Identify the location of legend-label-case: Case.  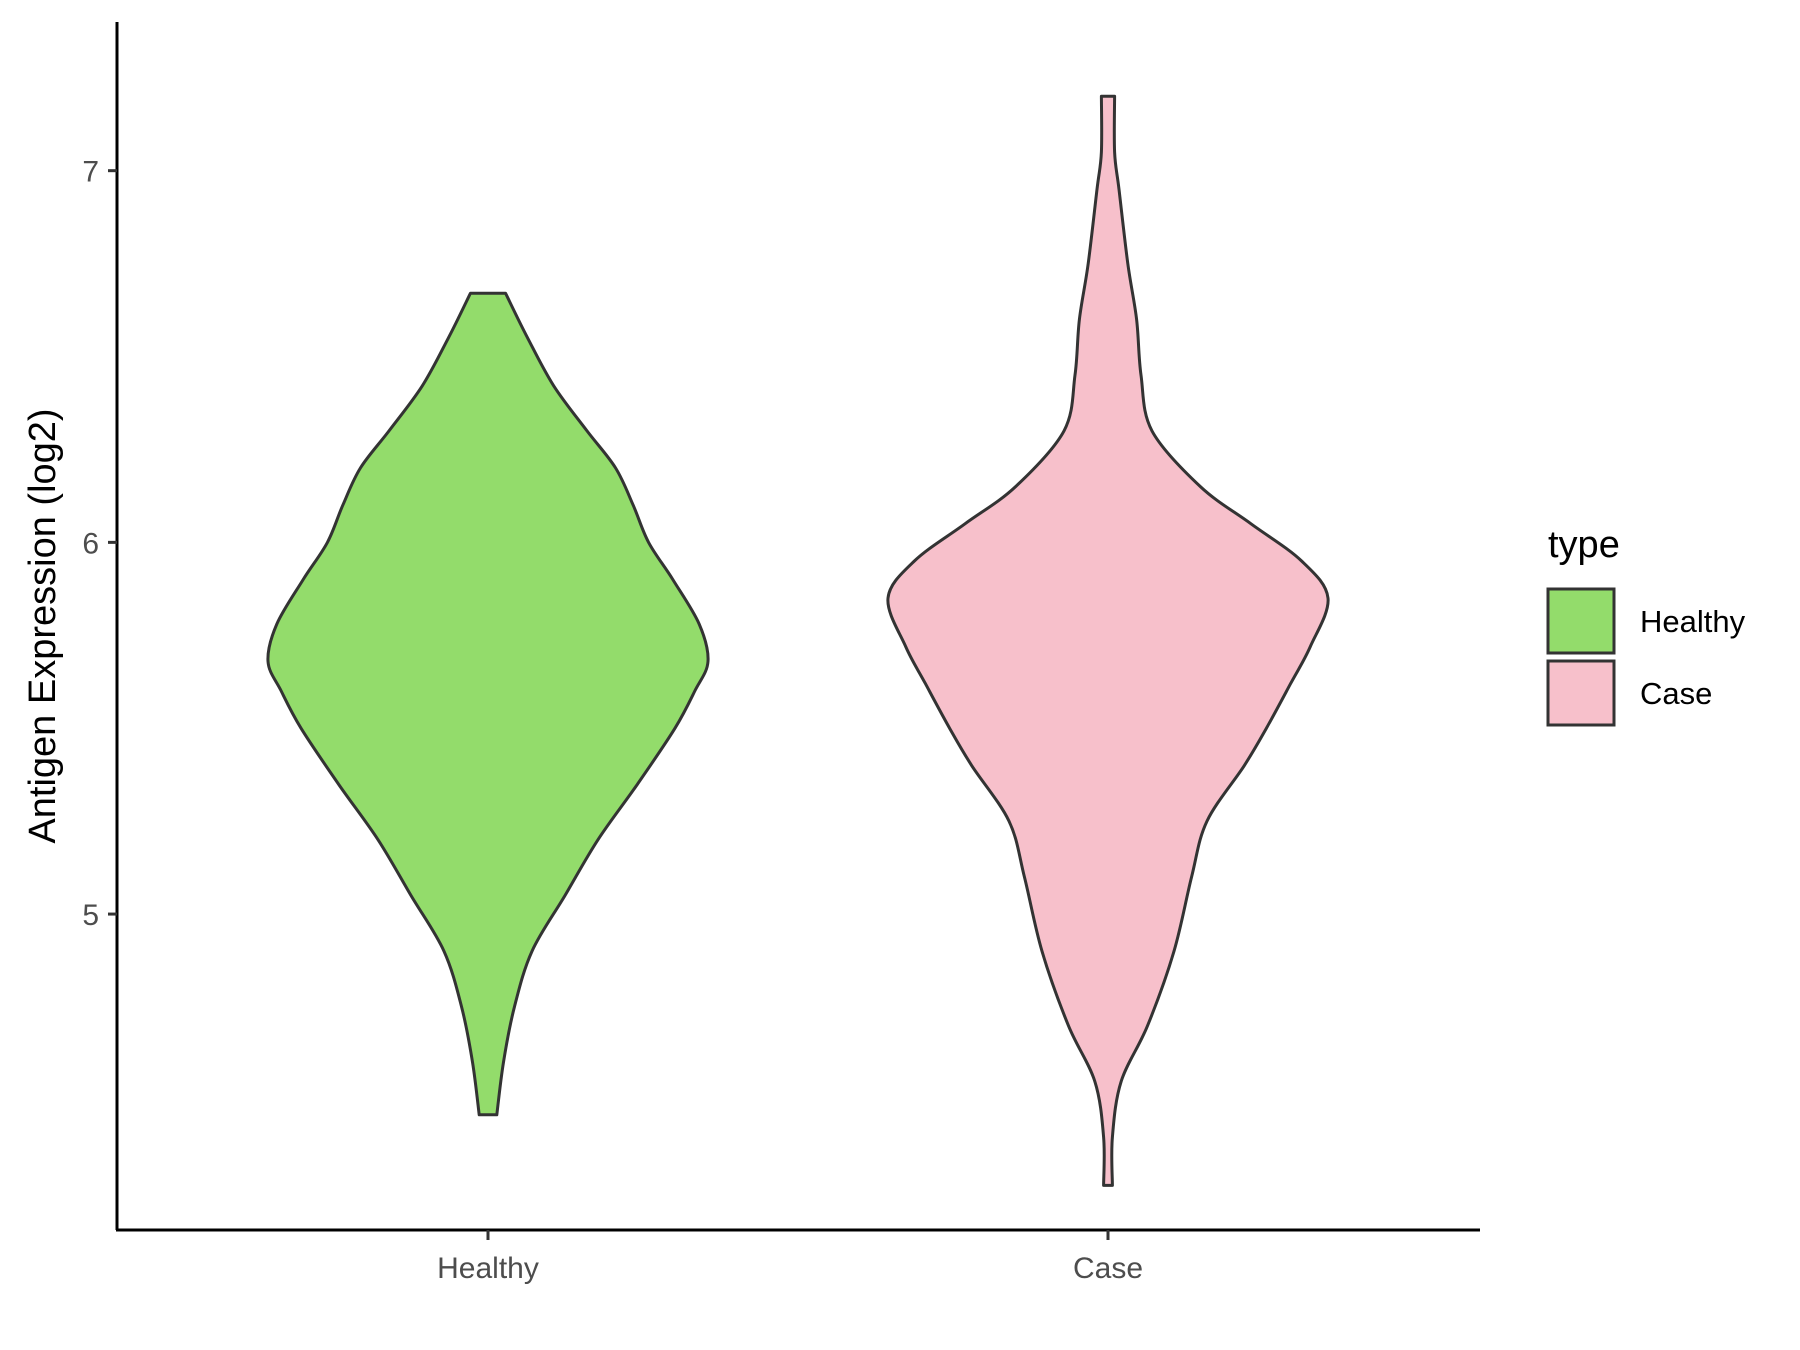
(1676, 693).